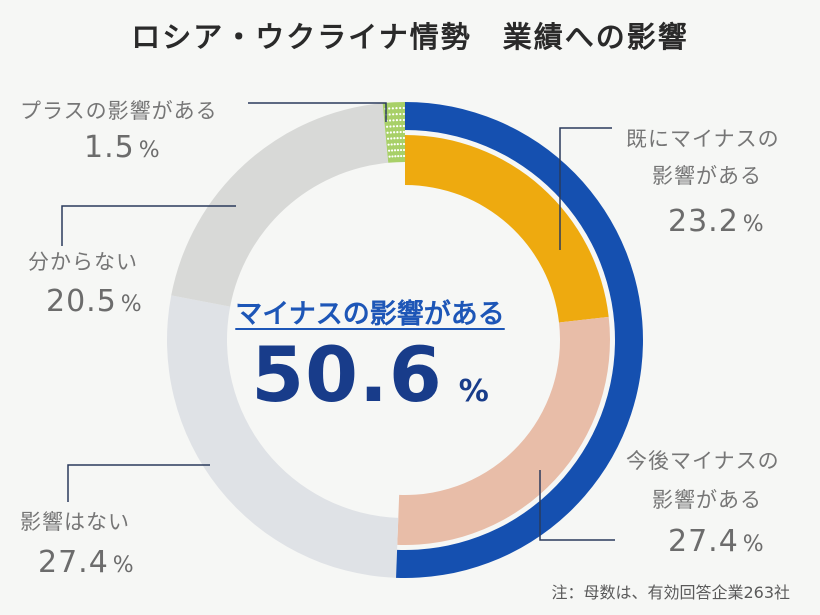 The image size is (820, 615). Describe the element at coordinates (148, 225) in the screenshot. I see `leader-unknown` at that location.